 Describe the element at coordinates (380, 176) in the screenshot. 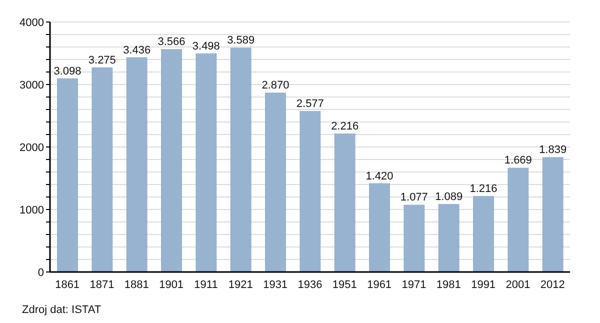

I see `data-label: 1.420` at that location.